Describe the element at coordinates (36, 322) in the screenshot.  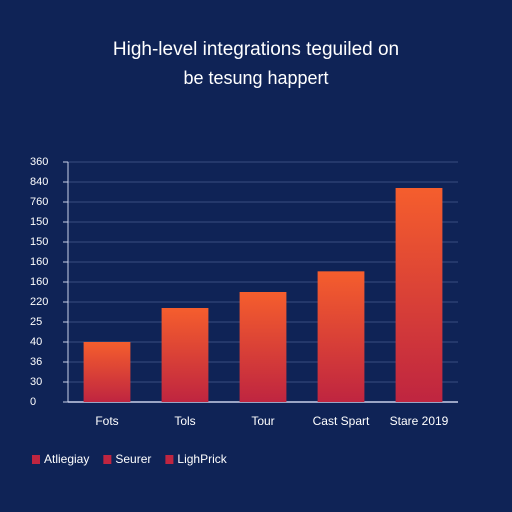
I see `y-tick-label: 25` at that location.